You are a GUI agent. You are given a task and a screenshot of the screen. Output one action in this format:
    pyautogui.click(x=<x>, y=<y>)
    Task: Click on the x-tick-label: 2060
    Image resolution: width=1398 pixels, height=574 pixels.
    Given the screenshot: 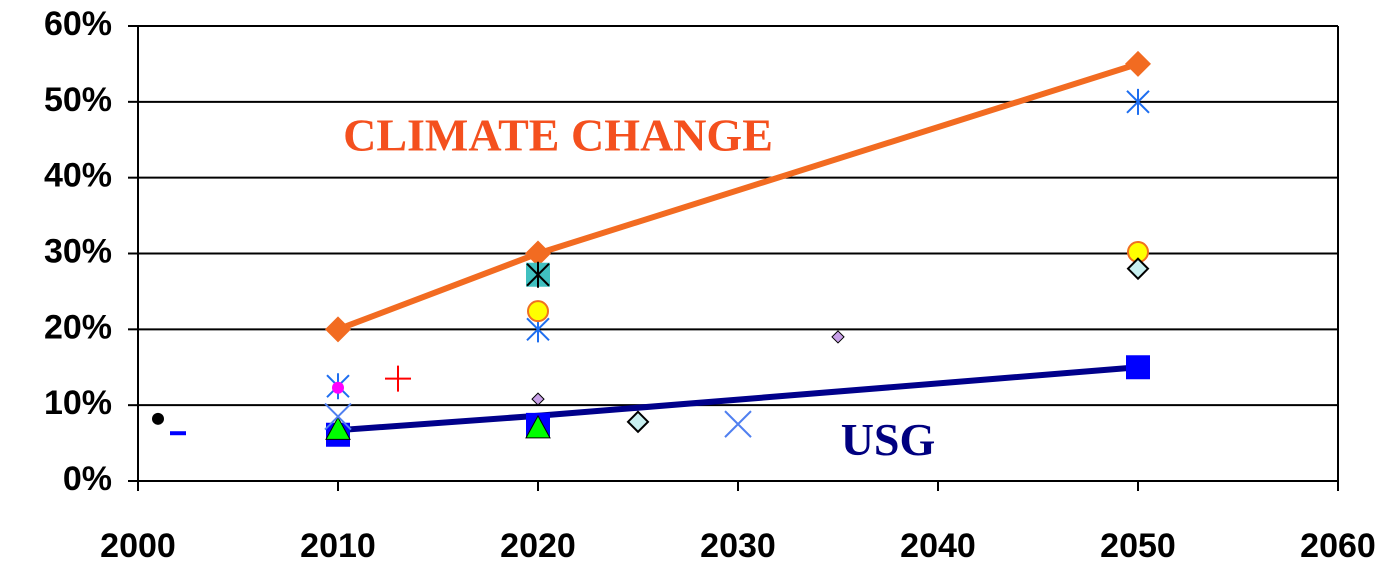 What is the action you would take?
    pyautogui.click(x=1338, y=546)
    